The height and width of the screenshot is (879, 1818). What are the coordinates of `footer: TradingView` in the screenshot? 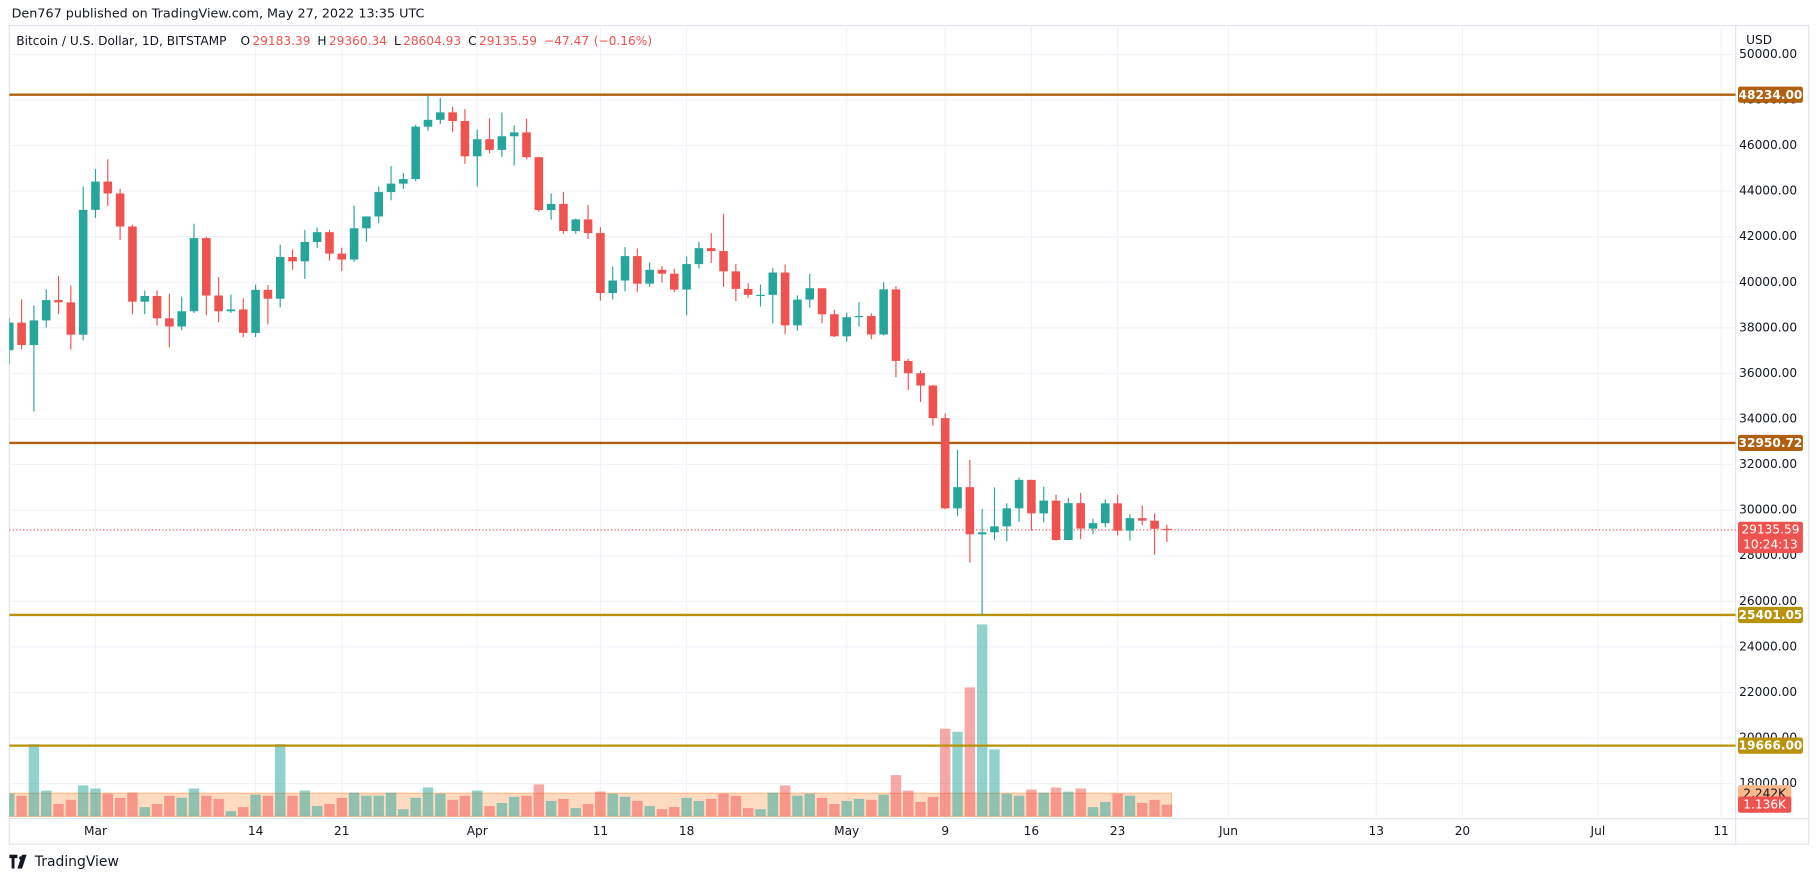 It's located at (64, 861).